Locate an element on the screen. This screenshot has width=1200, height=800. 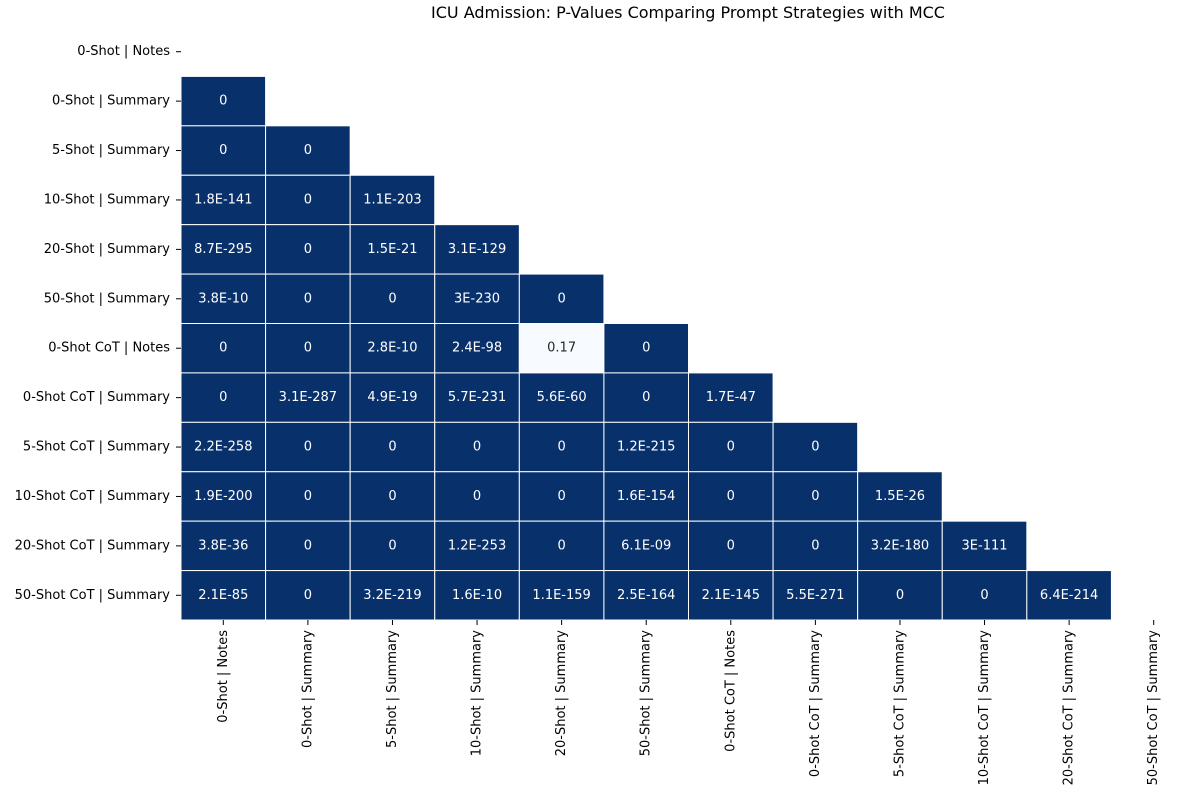
cell-value-label: 1.7E-47 is located at coordinates (731, 397).